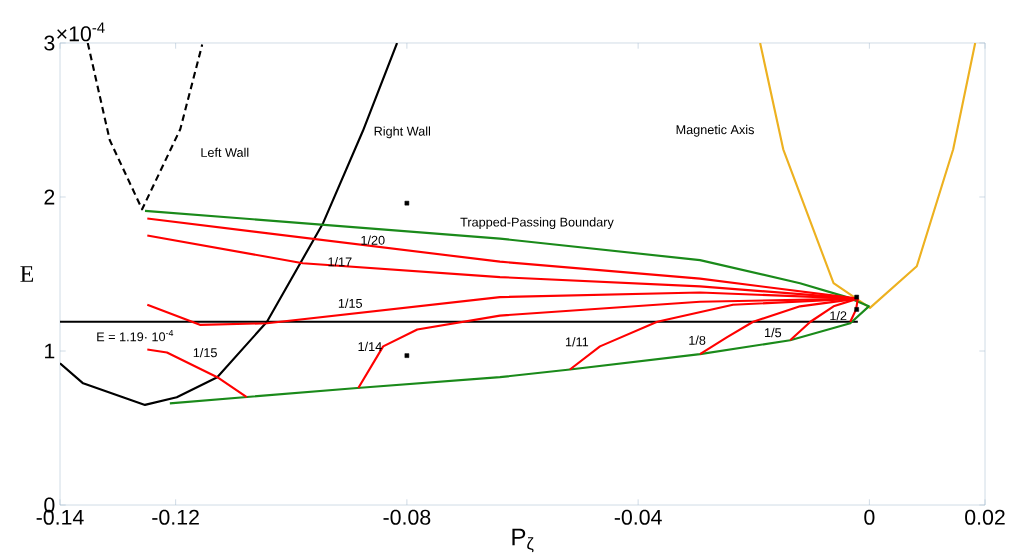 The width and height of the screenshot is (1019, 558). Describe the element at coordinates (523, 540) in the screenshot. I see `x-axis-title: P$_{ζ}$` at that location.